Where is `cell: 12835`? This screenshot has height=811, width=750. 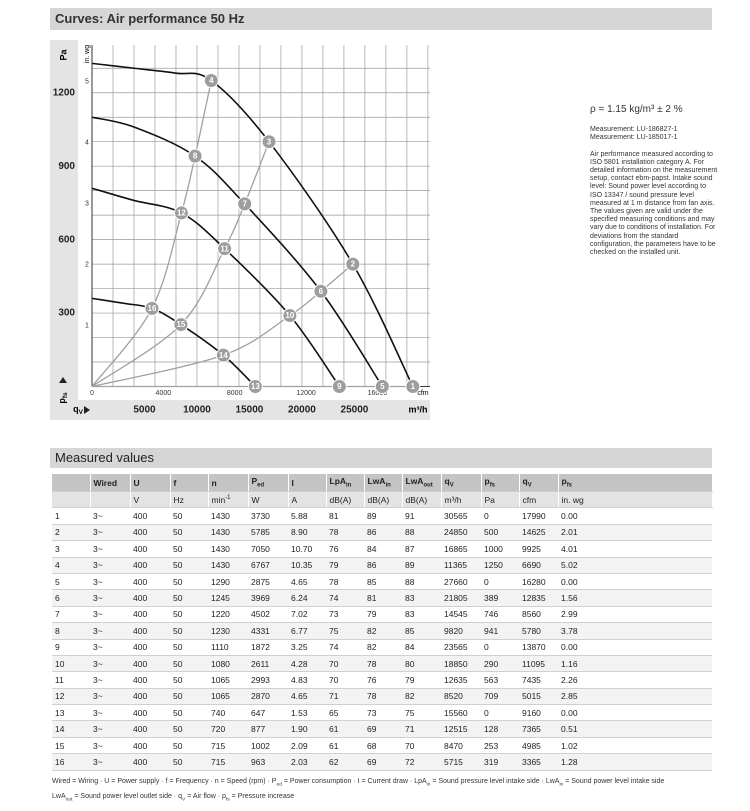
cell: 12835 is located at coordinates (538, 598).